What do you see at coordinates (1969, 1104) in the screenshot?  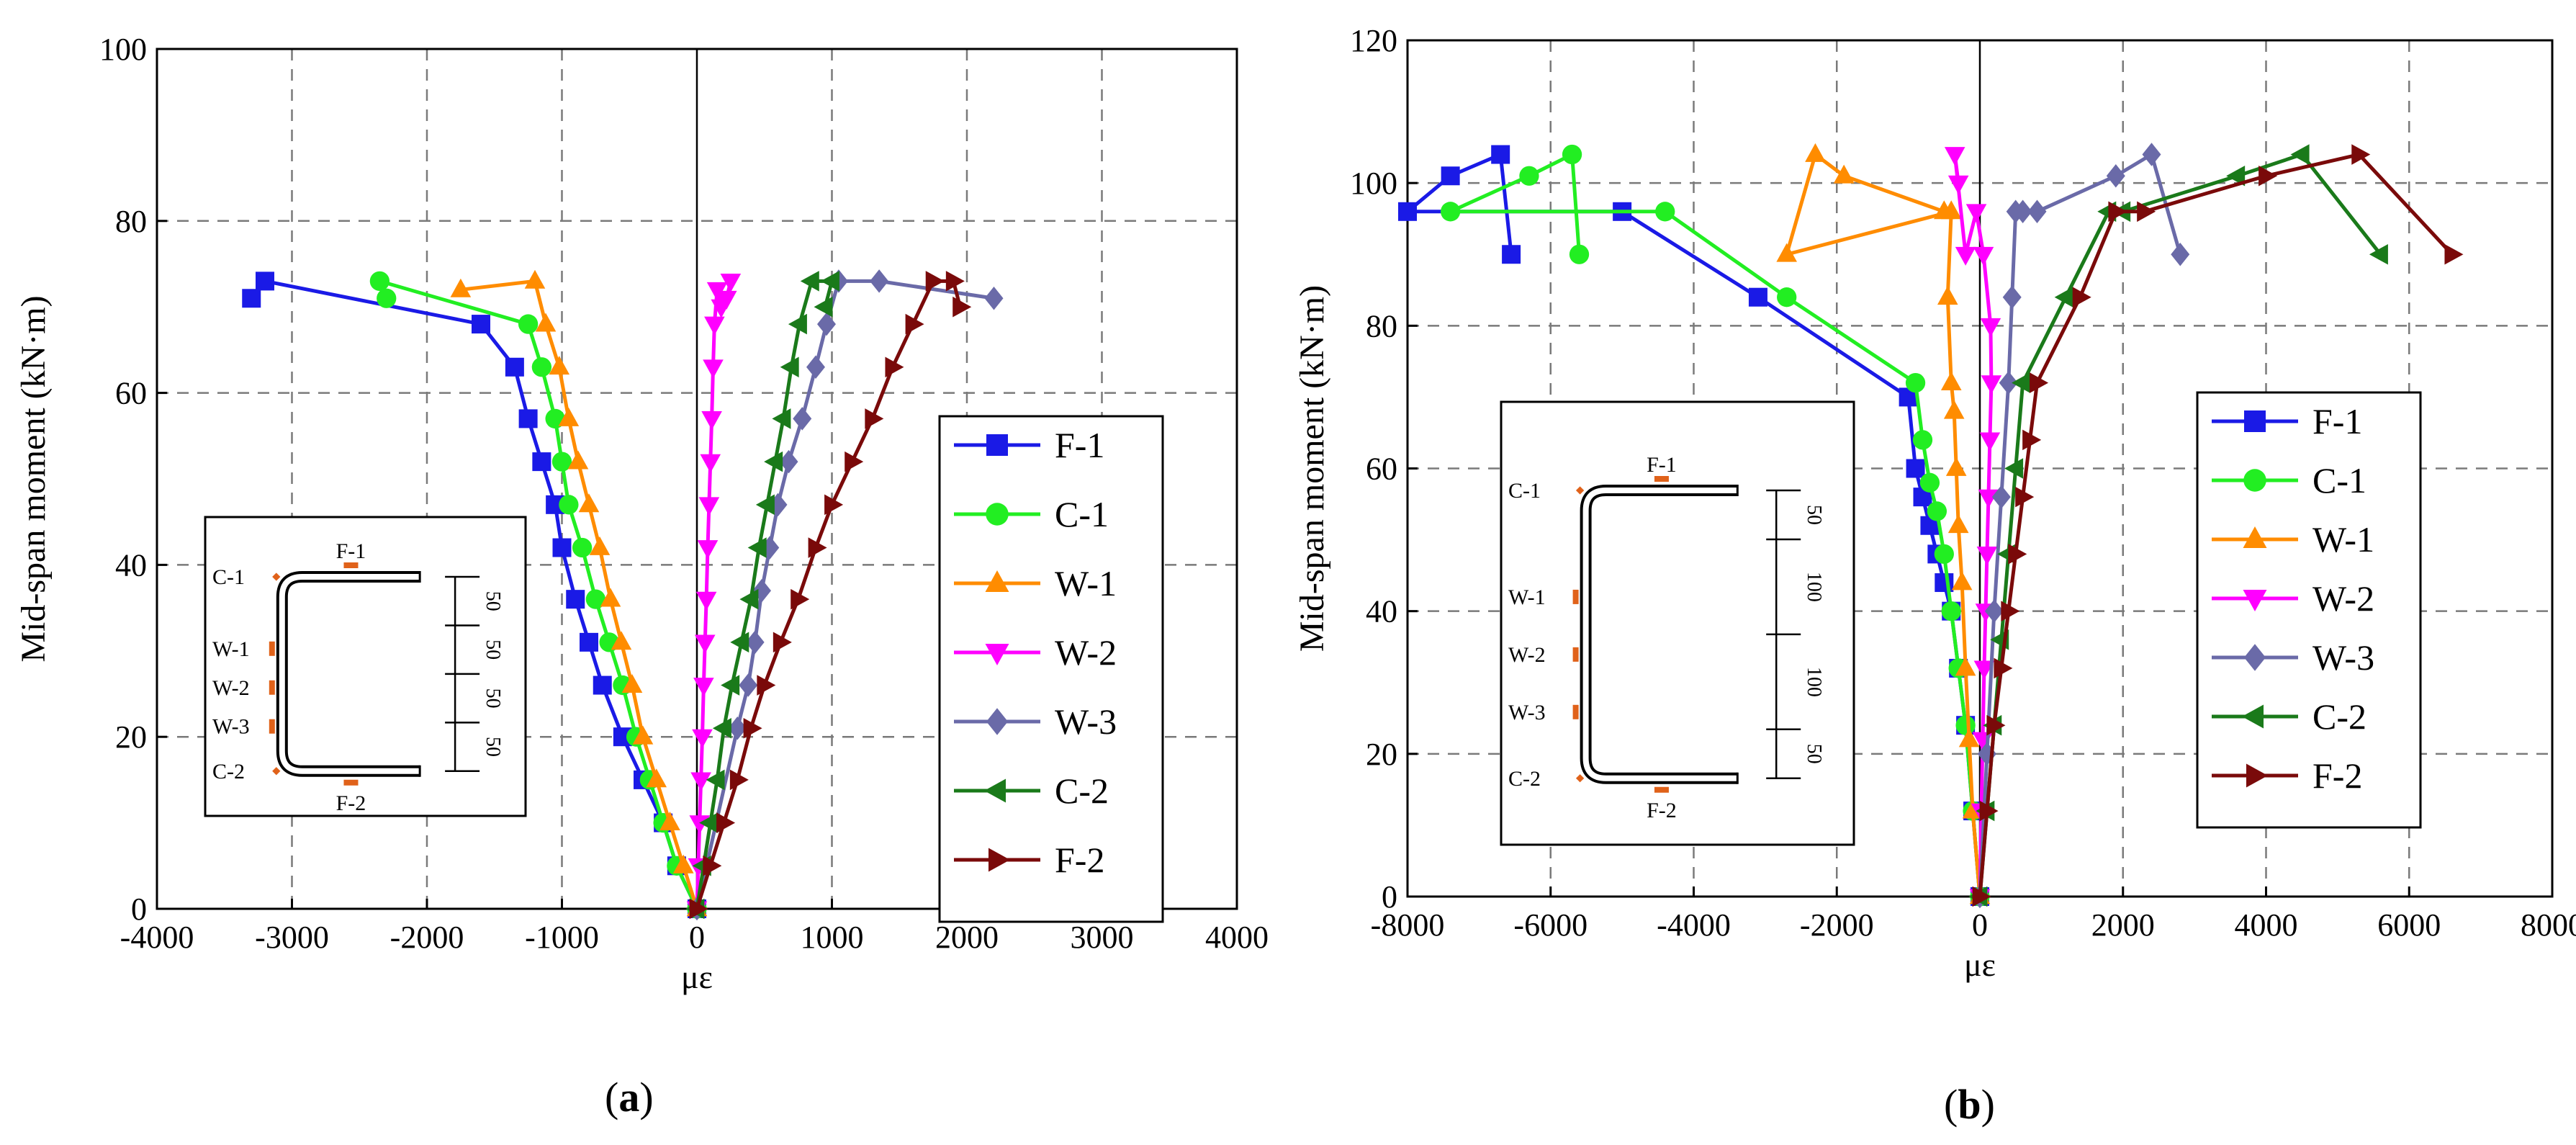 I see `panel-label-b: (b)` at bounding box center [1969, 1104].